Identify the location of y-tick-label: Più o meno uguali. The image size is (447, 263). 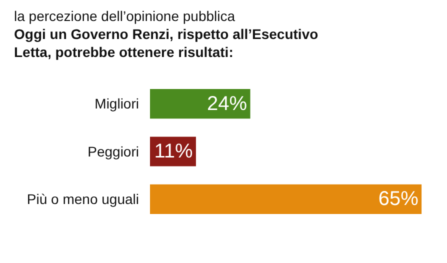
(82, 199).